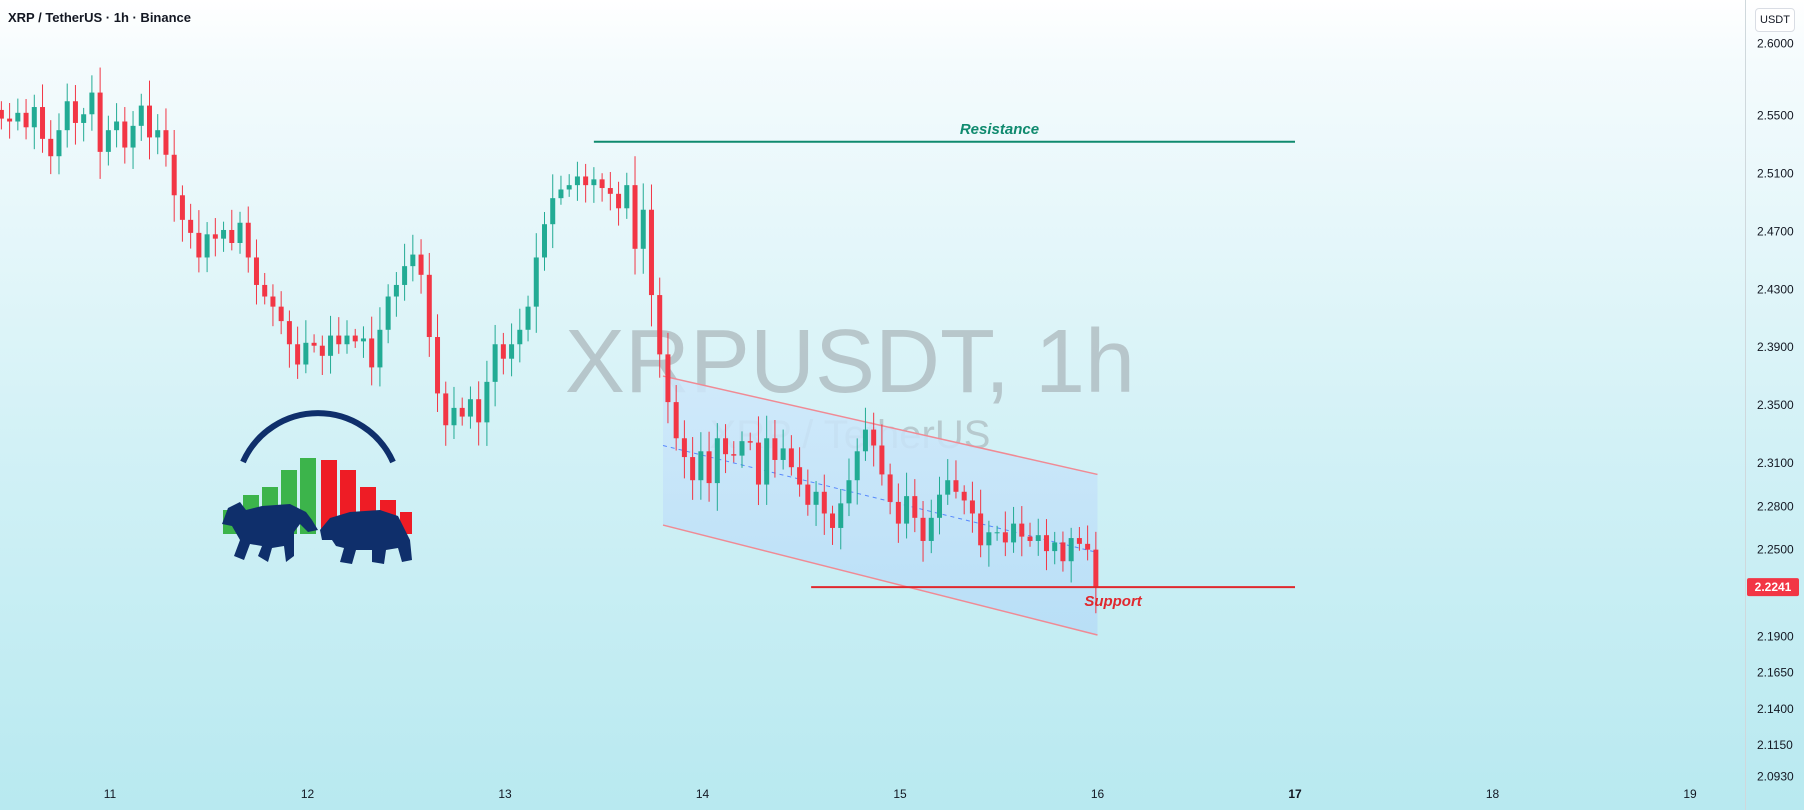 This screenshot has width=1804, height=810. Describe the element at coordinates (1745, 405) in the screenshot. I see `axis-divider` at that location.